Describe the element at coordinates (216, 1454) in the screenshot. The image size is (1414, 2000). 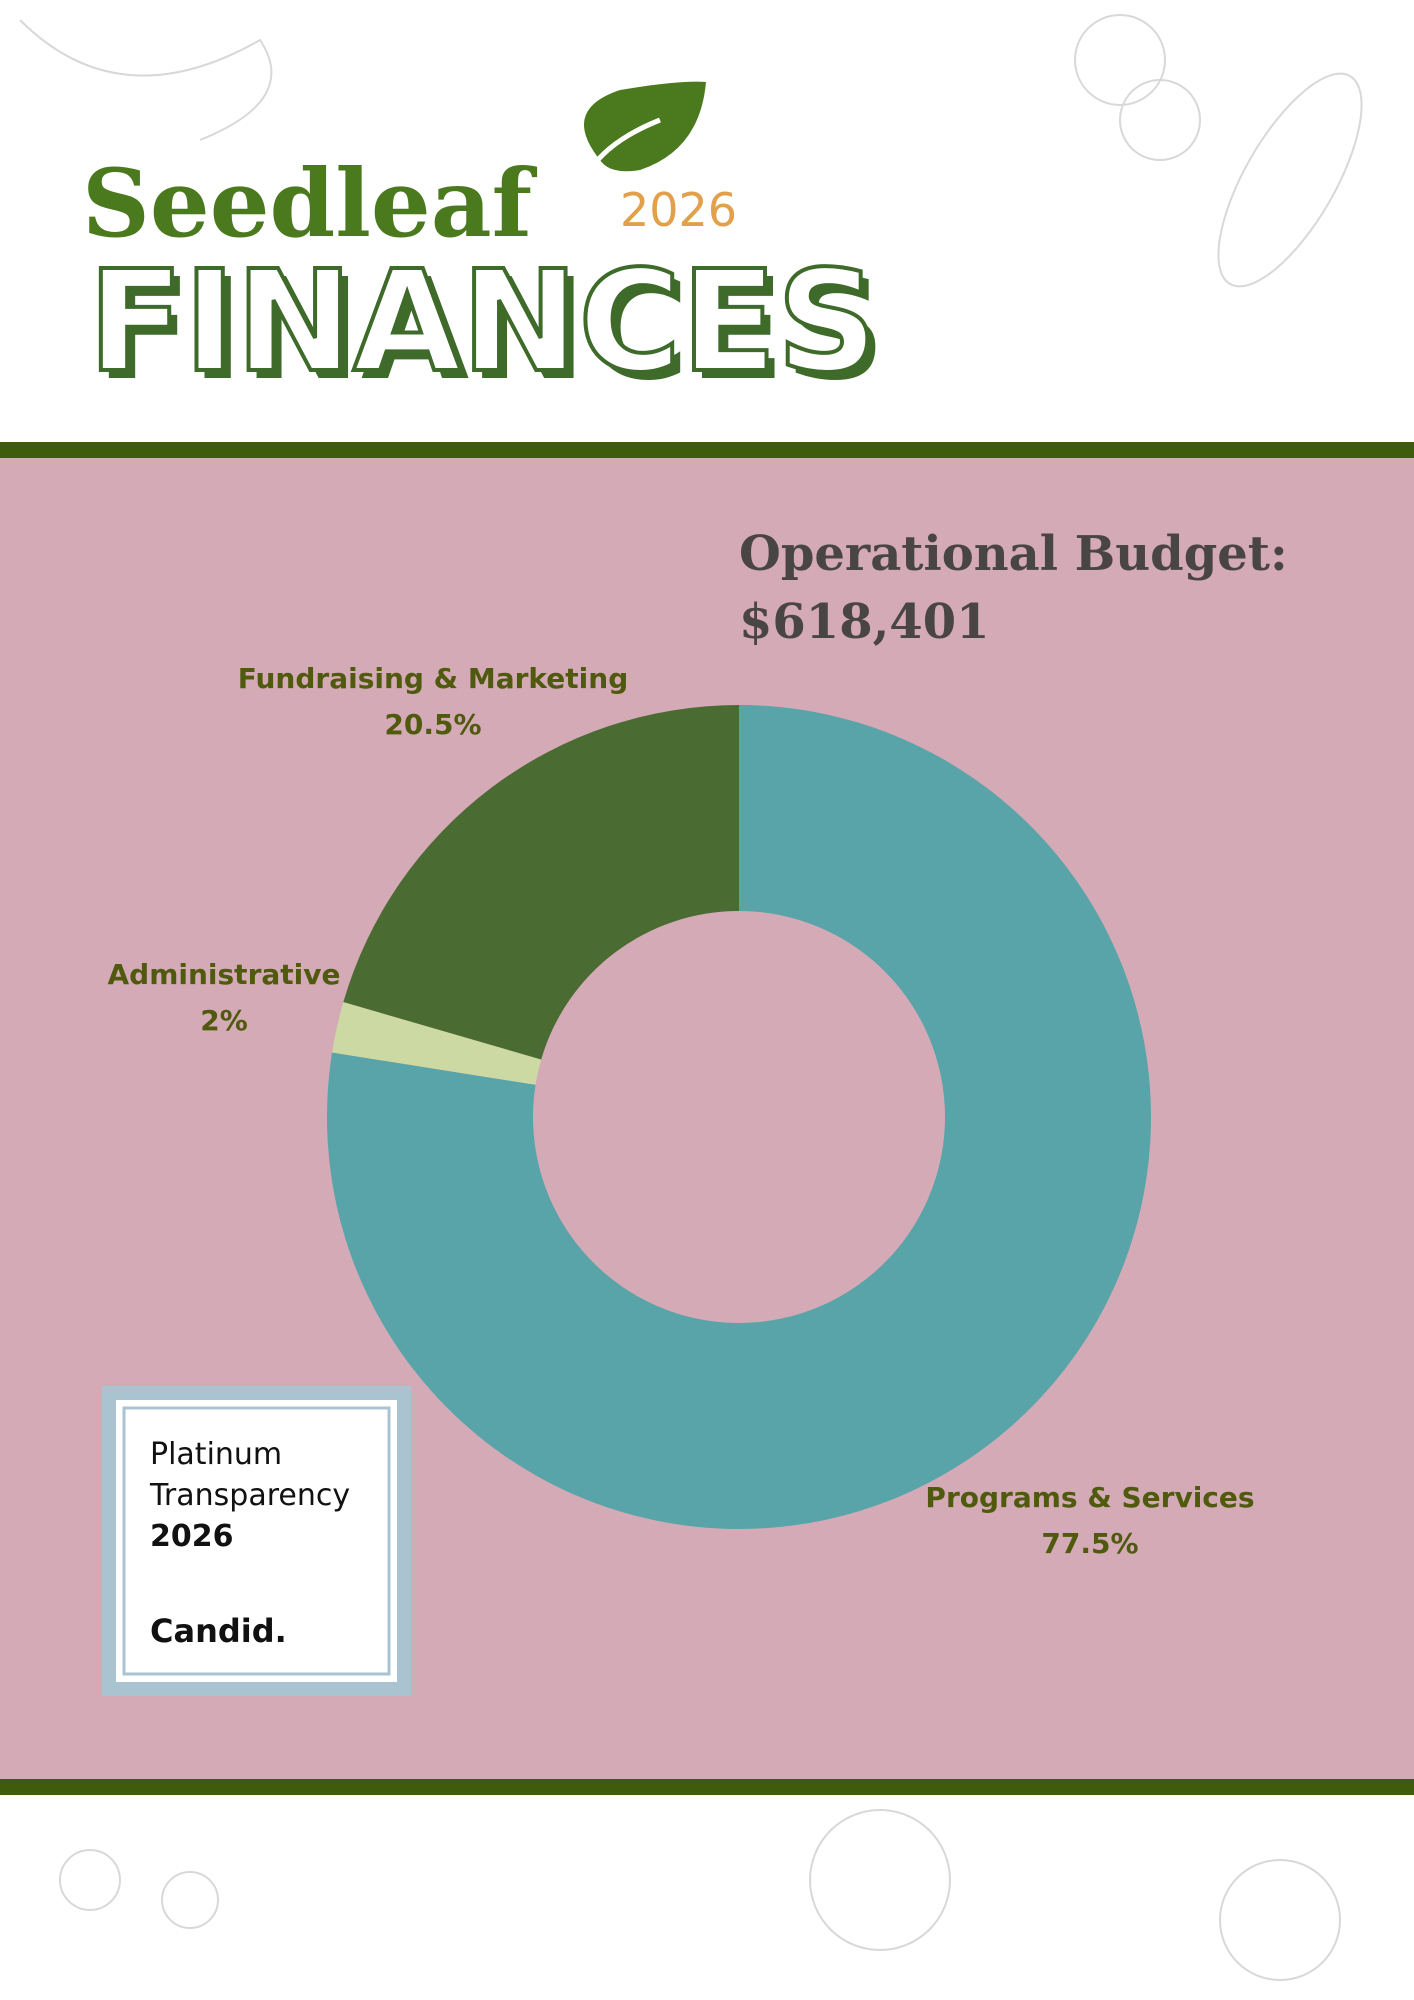
I see `badge-line: Platinum` at that location.